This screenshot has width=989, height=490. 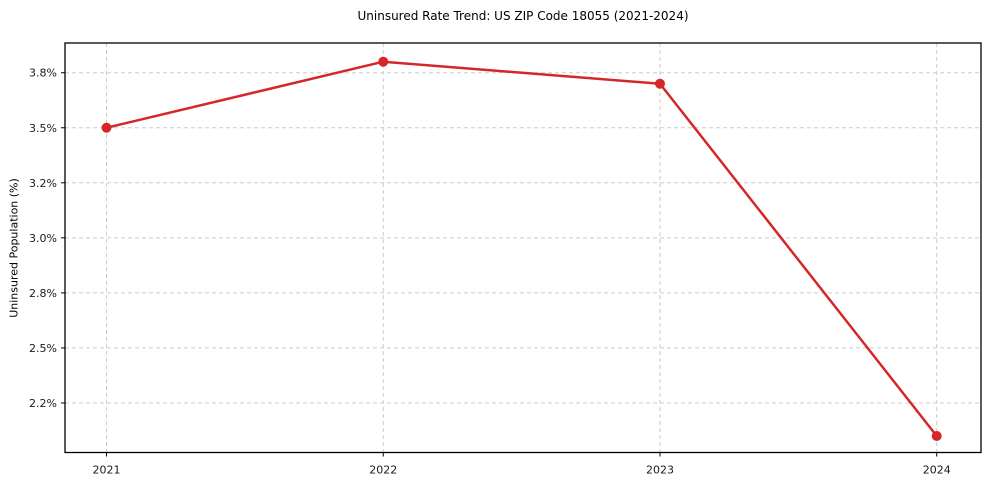 What do you see at coordinates (43, 73) in the screenshot?
I see `y-tick-label: 3.8%` at bounding box center [43, 73].